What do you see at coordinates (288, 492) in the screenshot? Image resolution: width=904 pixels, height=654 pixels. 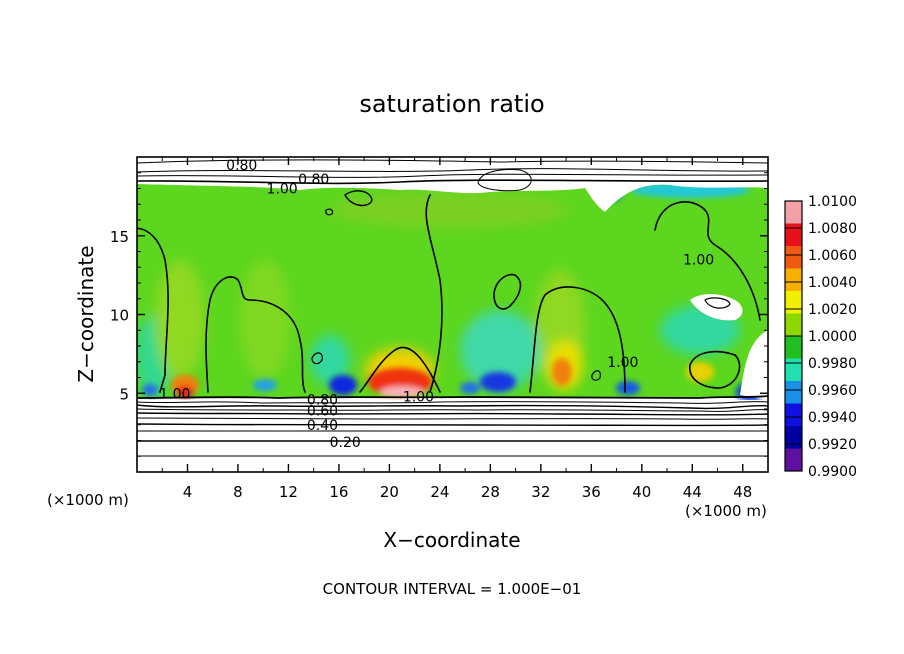 I see `x-tick-label: 12` at bounding box center [288, 492].